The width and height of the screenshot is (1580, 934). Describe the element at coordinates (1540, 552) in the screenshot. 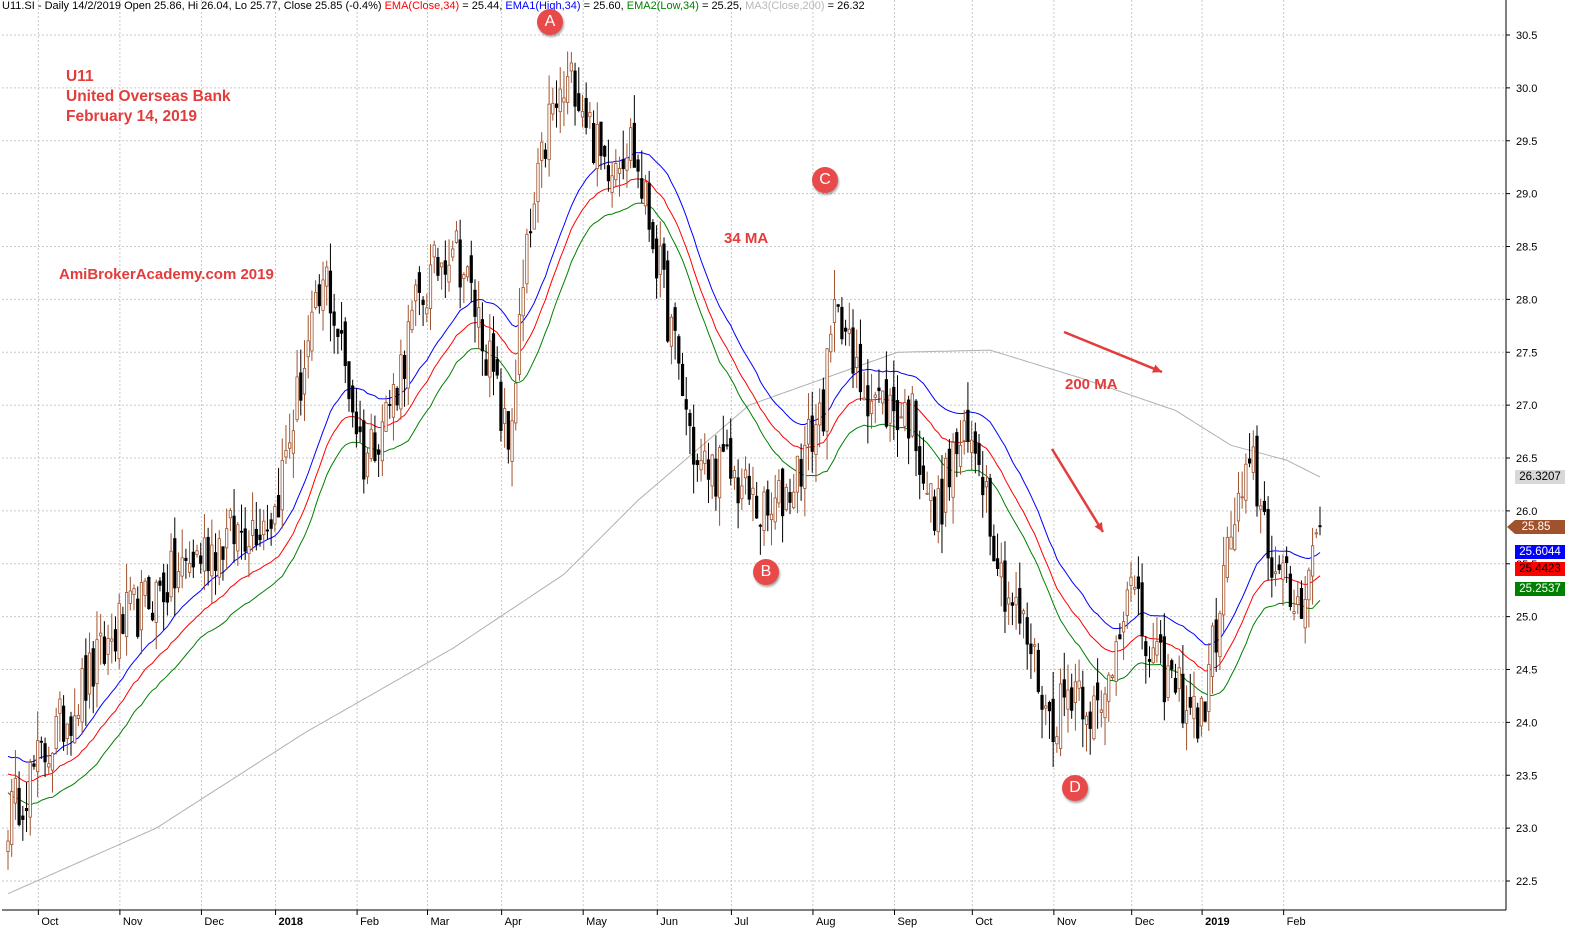

I see `price-tag-ema-high: 25.6044` at that location.